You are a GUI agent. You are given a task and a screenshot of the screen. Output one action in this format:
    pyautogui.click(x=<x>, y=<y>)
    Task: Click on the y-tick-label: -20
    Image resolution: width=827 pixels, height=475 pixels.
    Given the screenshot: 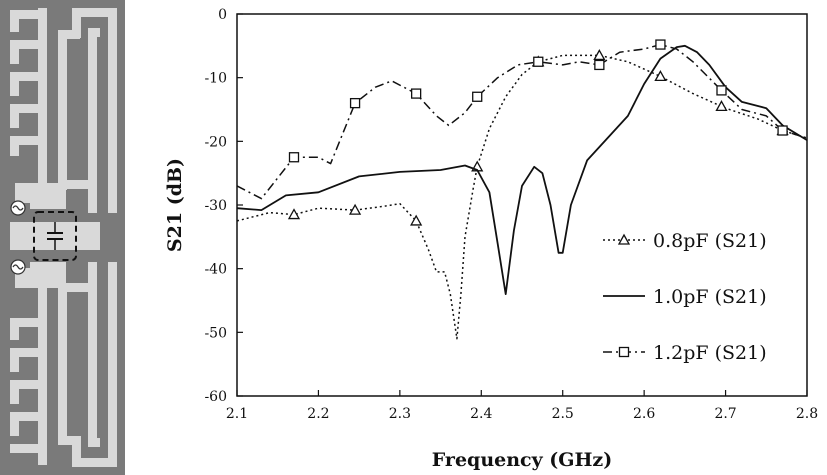 What is the action you would take?
    pyautogui.click(x=215, y=142)
    